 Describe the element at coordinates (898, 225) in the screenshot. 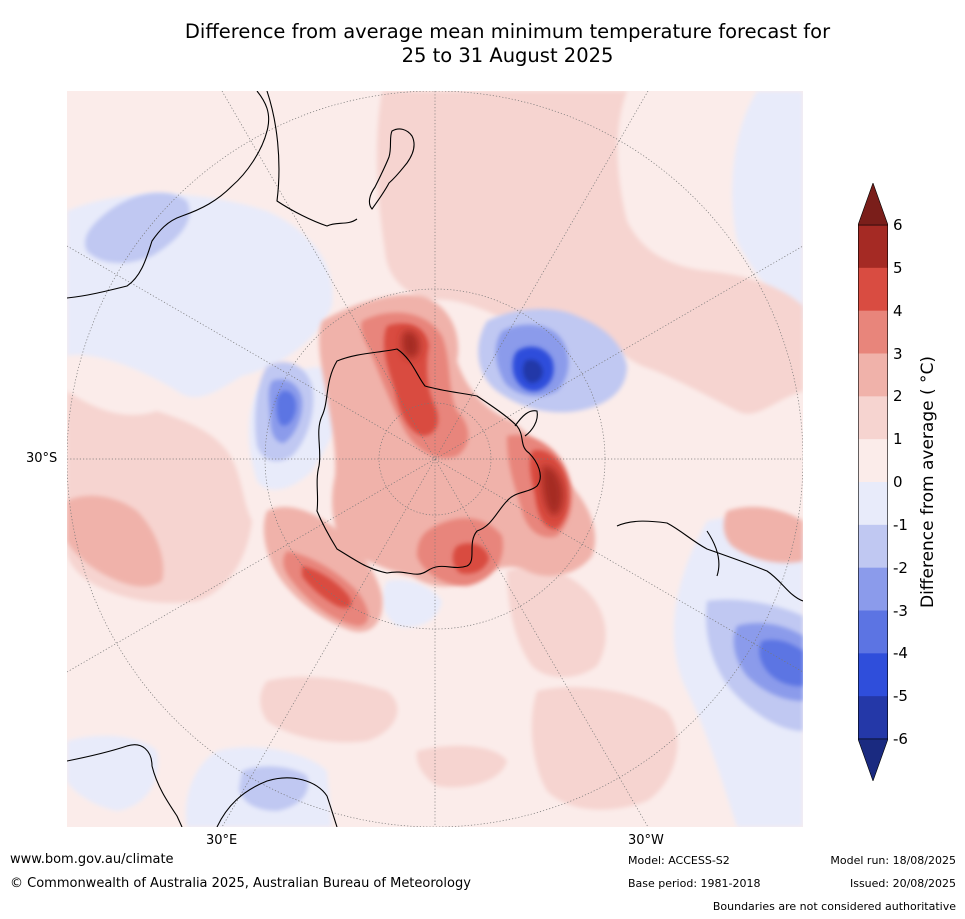

I see `colorbar-tick-label: 6` at that location.